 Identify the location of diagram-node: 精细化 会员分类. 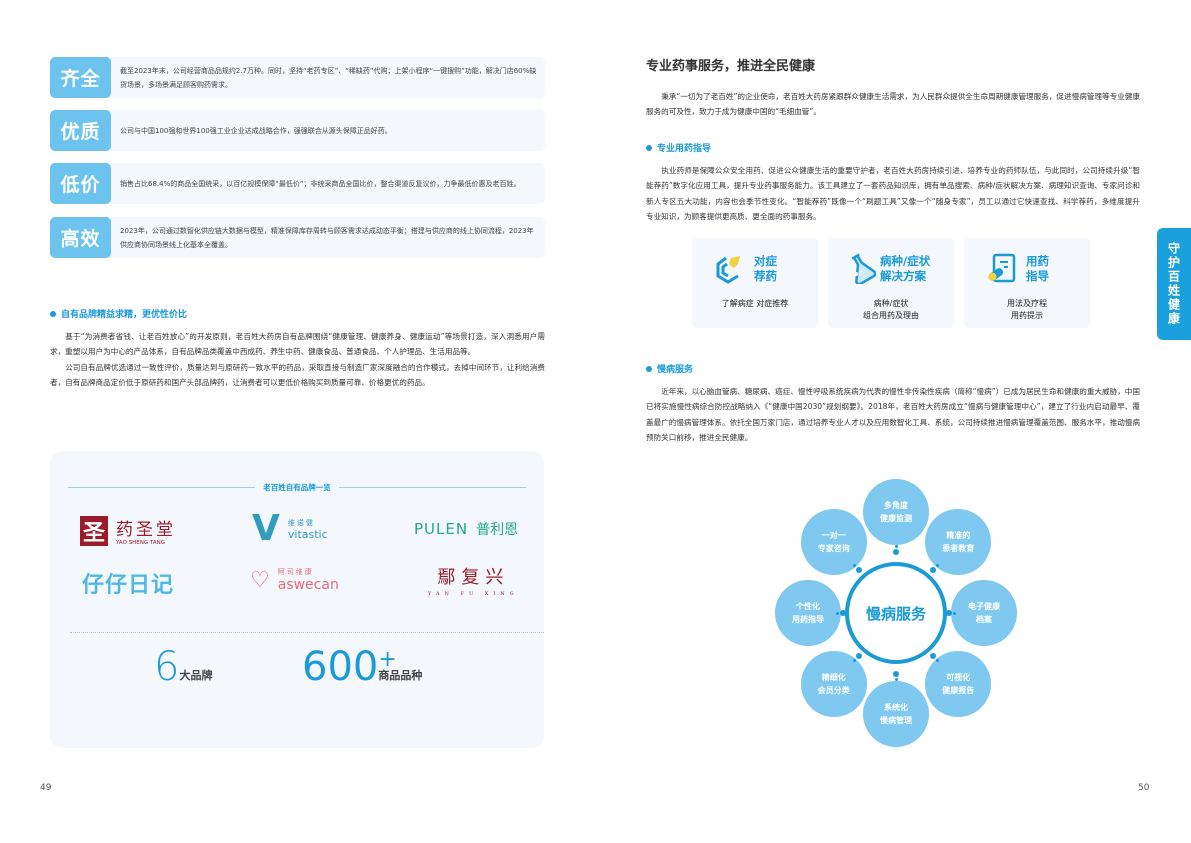
(833, 684).